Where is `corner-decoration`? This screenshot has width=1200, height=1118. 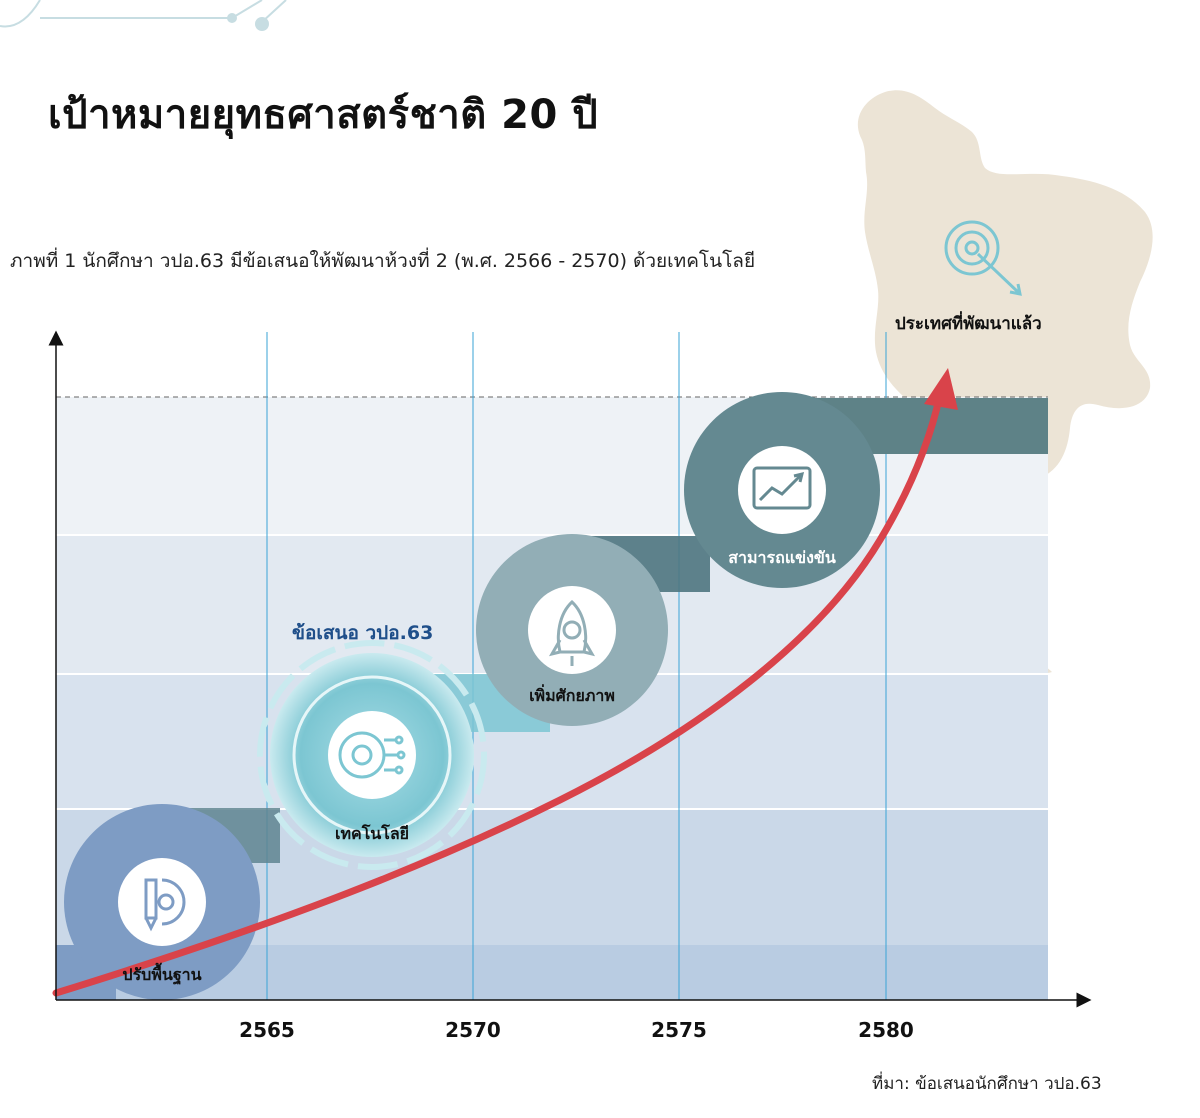
corner-decoration is located at coordinates (143, 15).